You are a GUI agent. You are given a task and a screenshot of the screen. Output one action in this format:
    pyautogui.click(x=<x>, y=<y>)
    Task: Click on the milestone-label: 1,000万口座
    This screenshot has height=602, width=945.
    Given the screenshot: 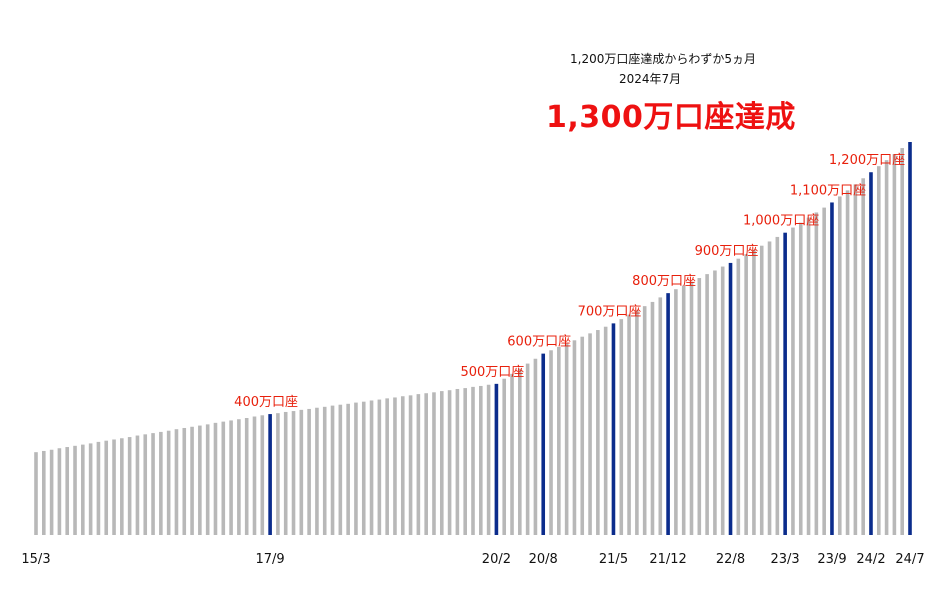 What is the action you would take?
    pyautogui.click(x=781, y=221)
    